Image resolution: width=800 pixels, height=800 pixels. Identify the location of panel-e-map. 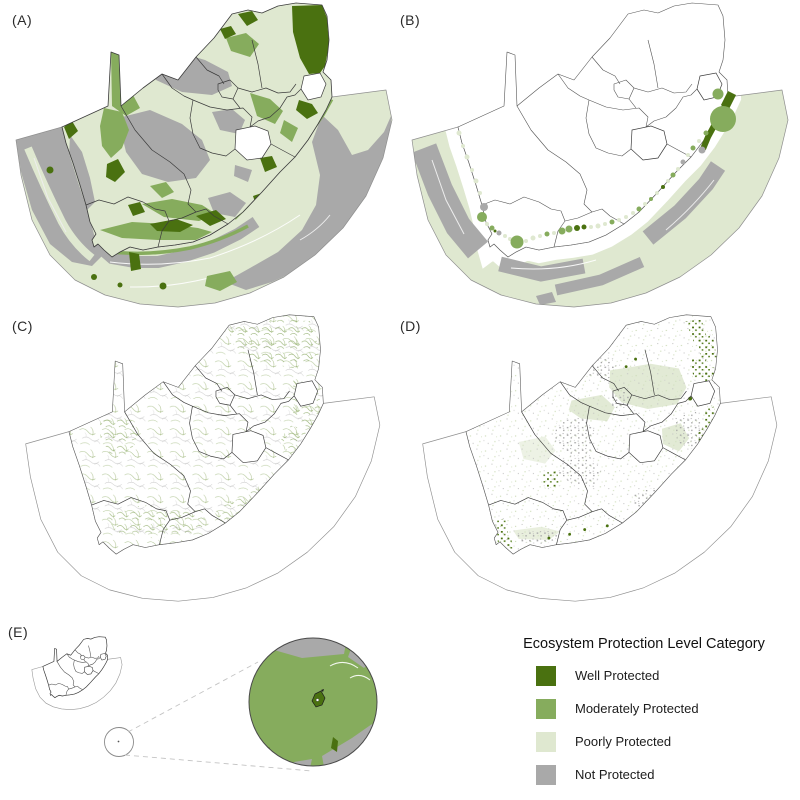
(204, 704).